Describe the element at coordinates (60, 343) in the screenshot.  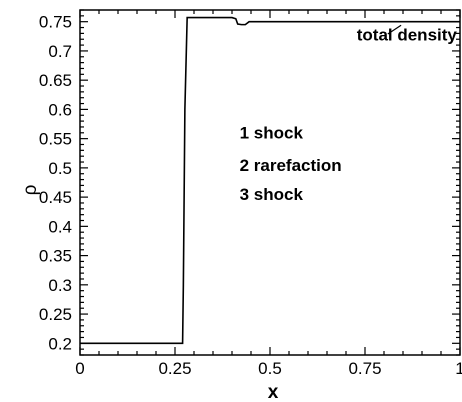
I see `y-tick-label: 0.2` at that location.